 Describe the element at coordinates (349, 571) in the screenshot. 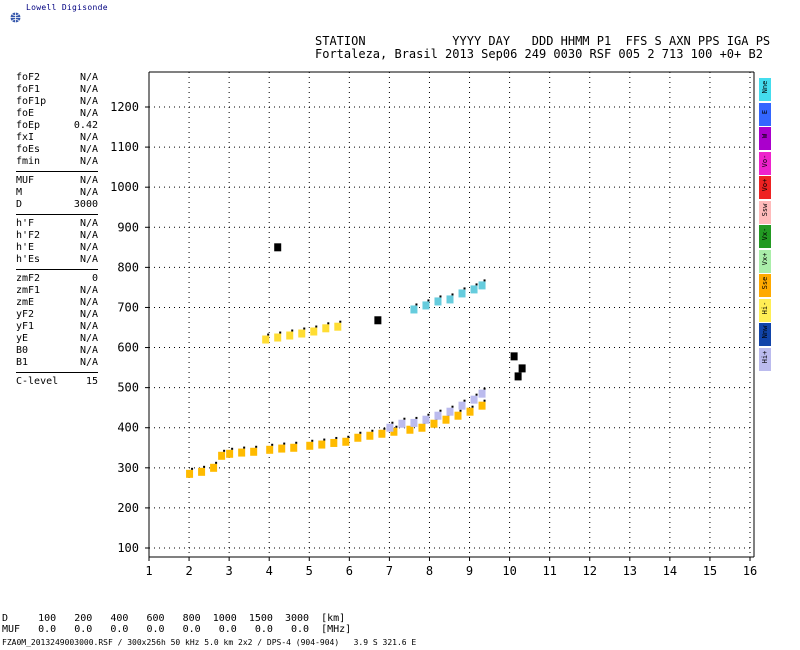

I see `x-tick-label: 6` at that location.